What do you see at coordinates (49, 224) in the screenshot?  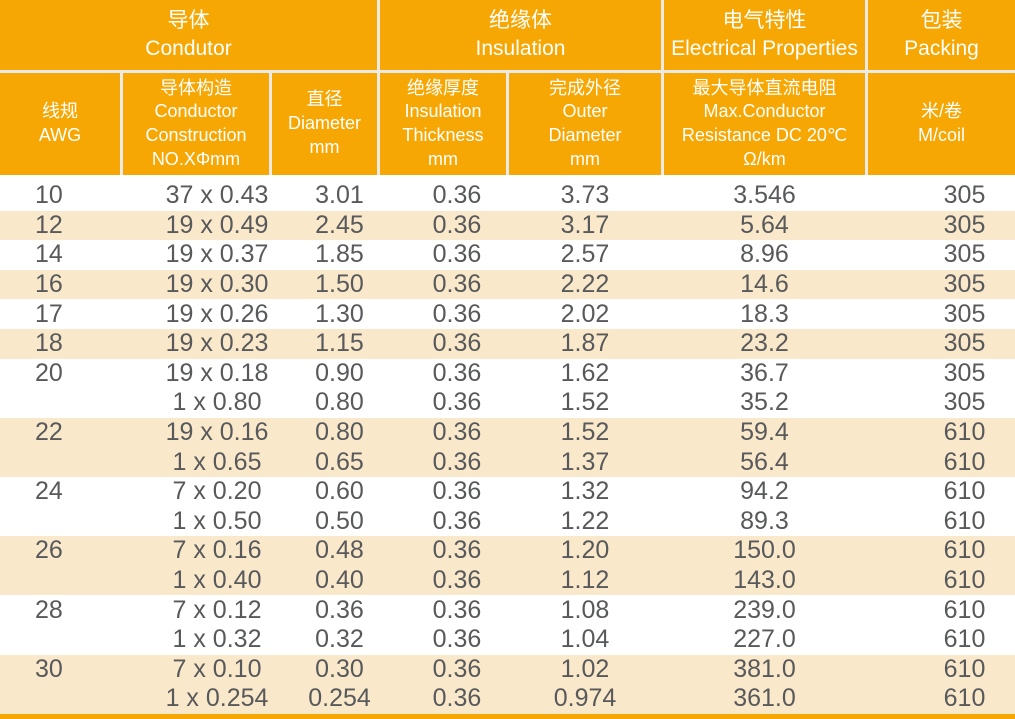 I see `cell-awg: 12` at bounding box center [49, 224].